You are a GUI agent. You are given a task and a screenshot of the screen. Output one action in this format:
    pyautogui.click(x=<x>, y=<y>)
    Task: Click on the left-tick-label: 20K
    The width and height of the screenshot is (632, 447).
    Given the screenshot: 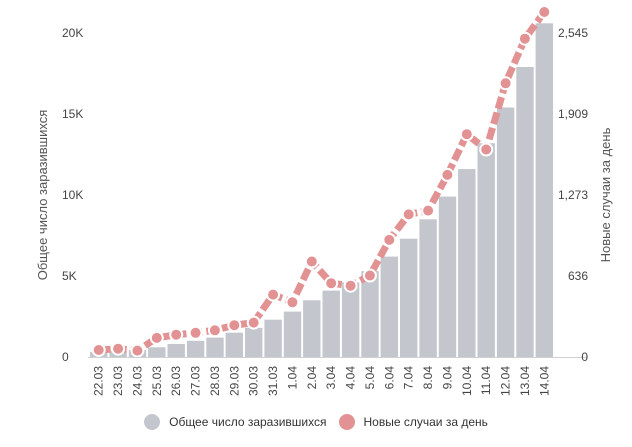 What is the action you would take?
    pyautogui.click(x=72, y=33)
    